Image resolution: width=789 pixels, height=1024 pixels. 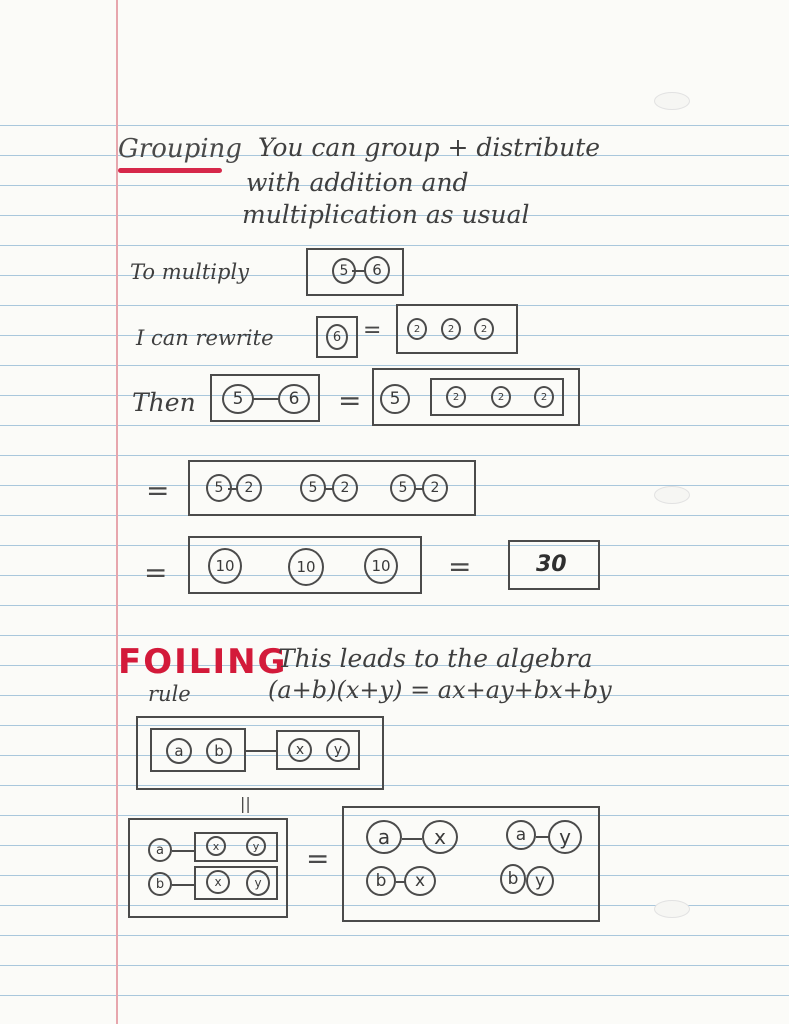 I want to click on six-box, so click(x=337, y=337).